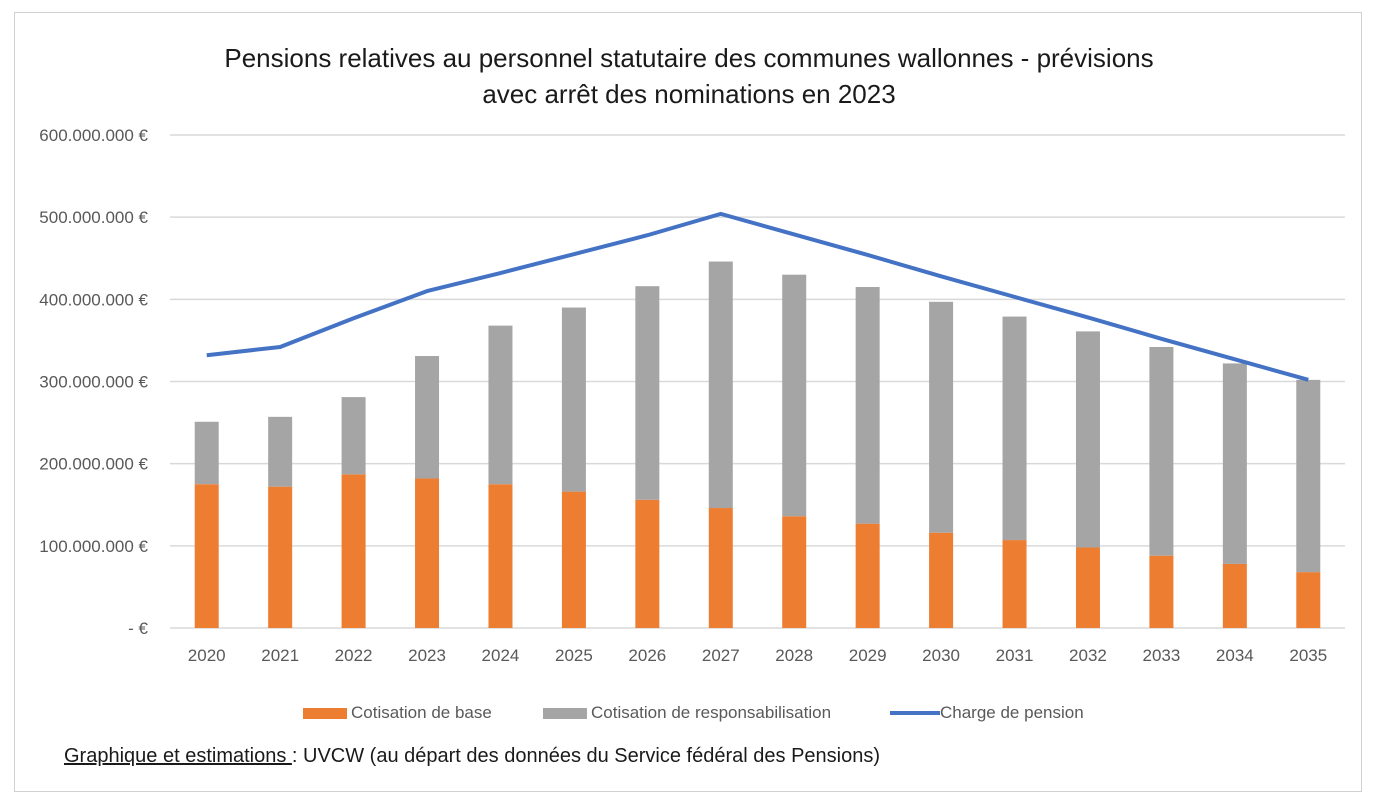  Describe the element at coordinates (565, 713) in the screenshot. I see `legend-swatch-responsabilisation` at that location.